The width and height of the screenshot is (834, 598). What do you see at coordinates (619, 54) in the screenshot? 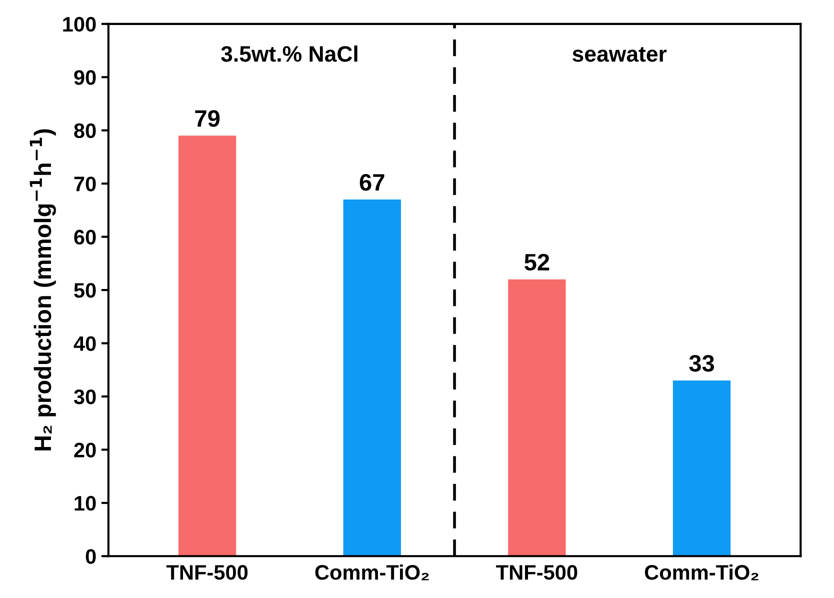
I see `annotation: seawater` at bounding box center [619, 54].